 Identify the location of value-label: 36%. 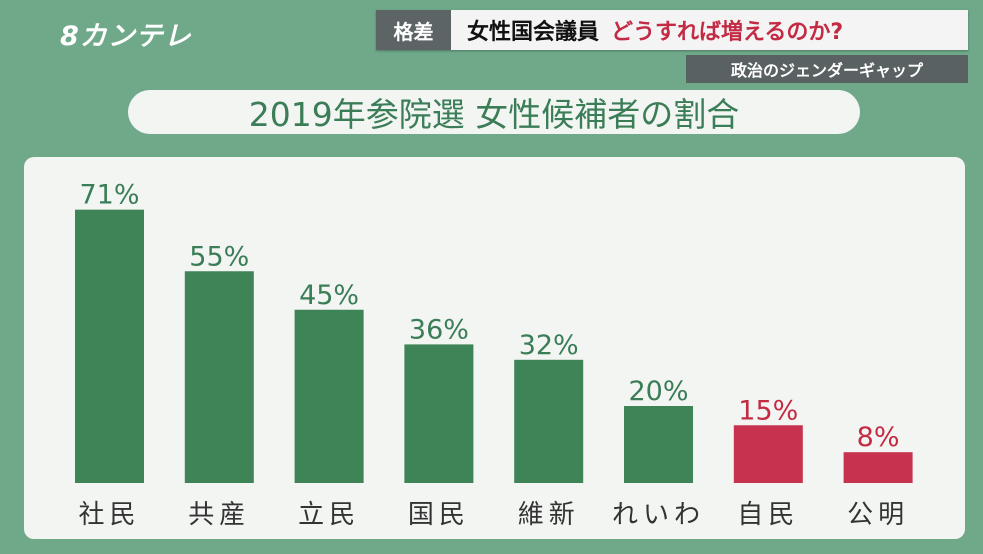
(439, 329).